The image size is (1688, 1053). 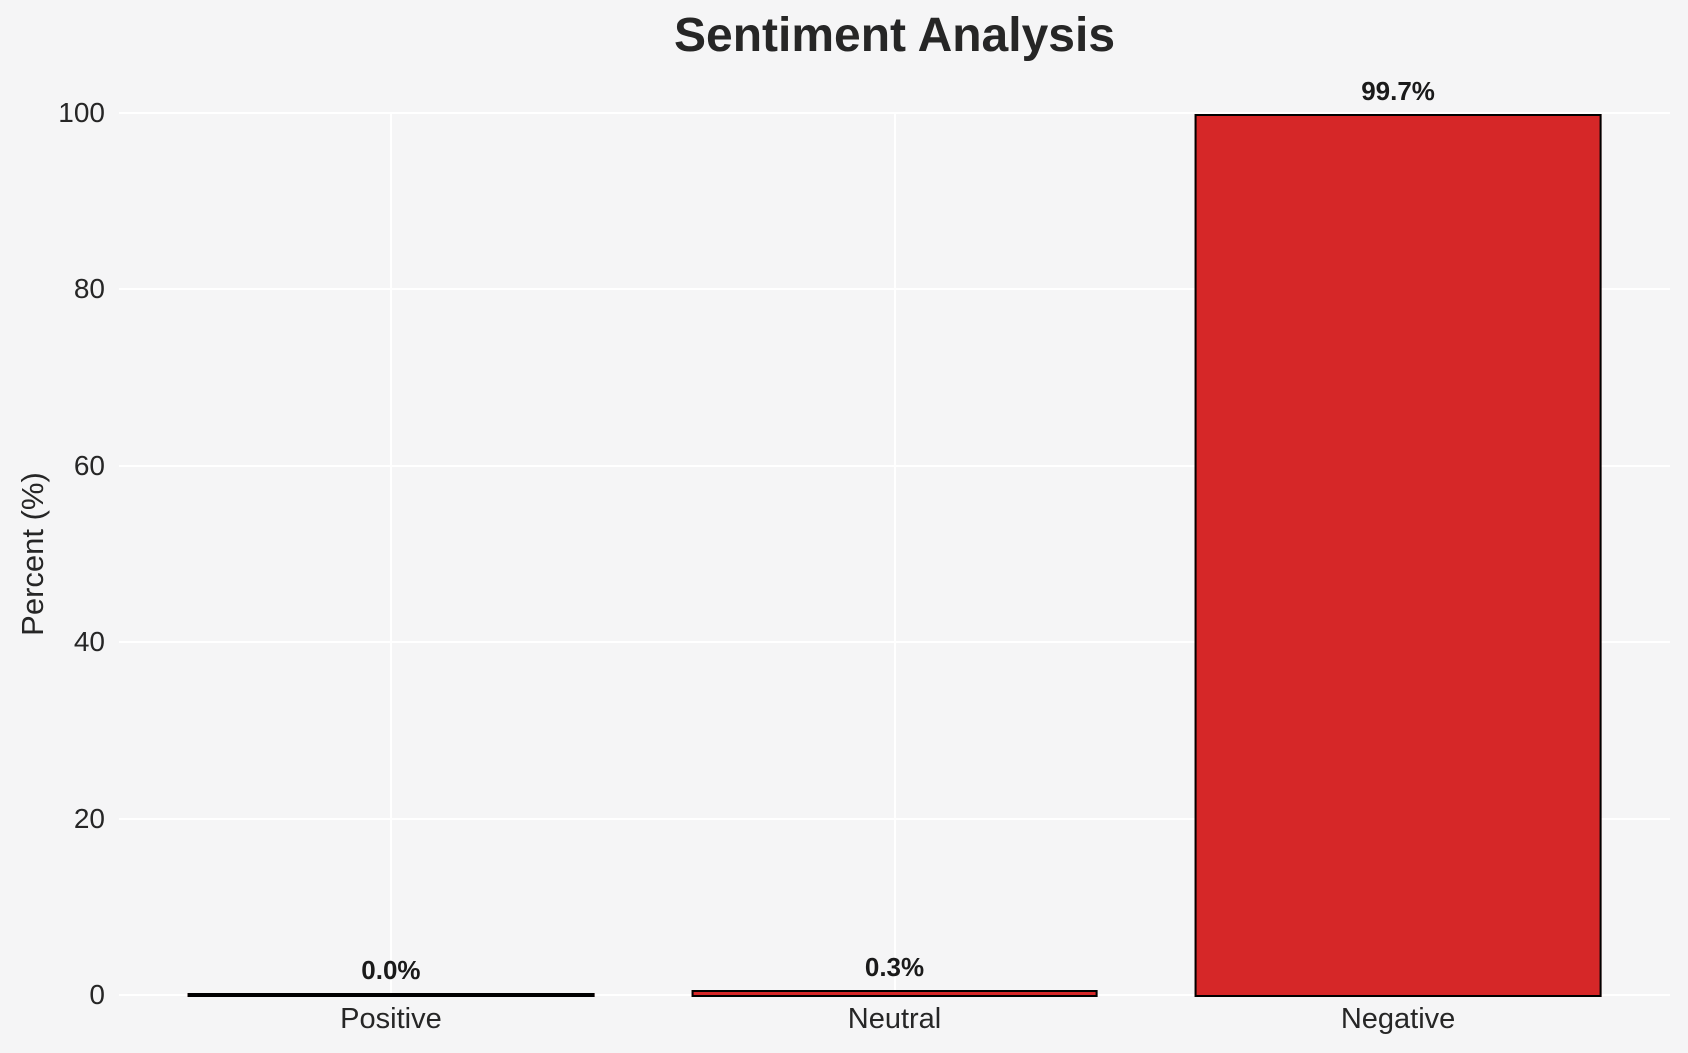 What do you see at coordinates (894, 967) in the screenshot?
I see `value-label-neutral: 0.3%` at bounding box center [894, 967].